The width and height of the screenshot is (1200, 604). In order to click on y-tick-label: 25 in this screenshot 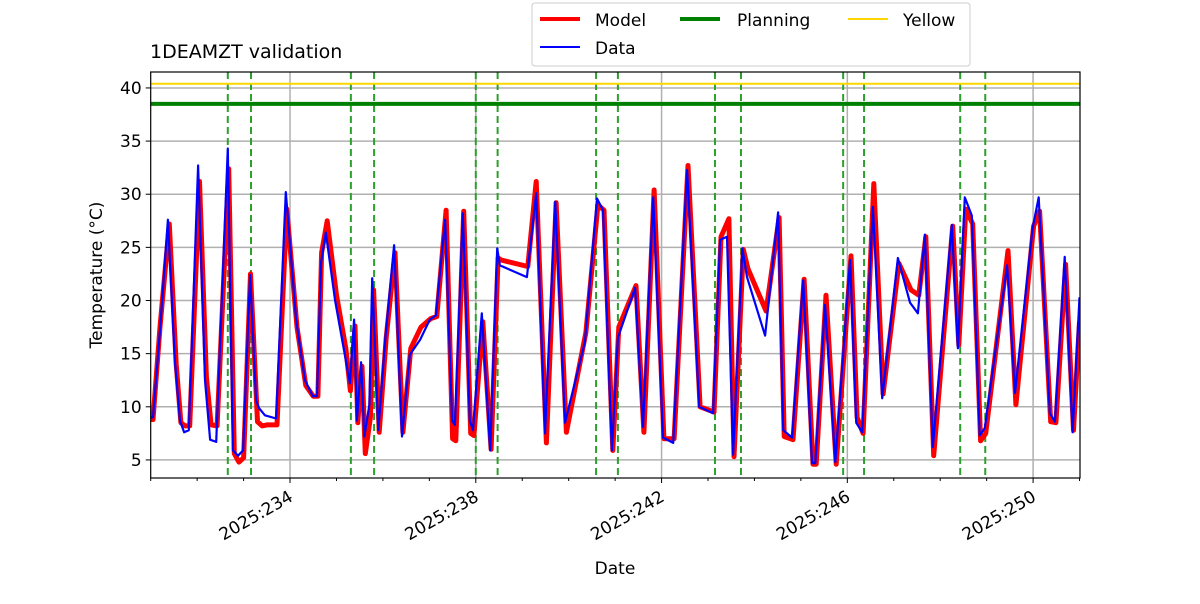, I will do `click(131, 248)`.